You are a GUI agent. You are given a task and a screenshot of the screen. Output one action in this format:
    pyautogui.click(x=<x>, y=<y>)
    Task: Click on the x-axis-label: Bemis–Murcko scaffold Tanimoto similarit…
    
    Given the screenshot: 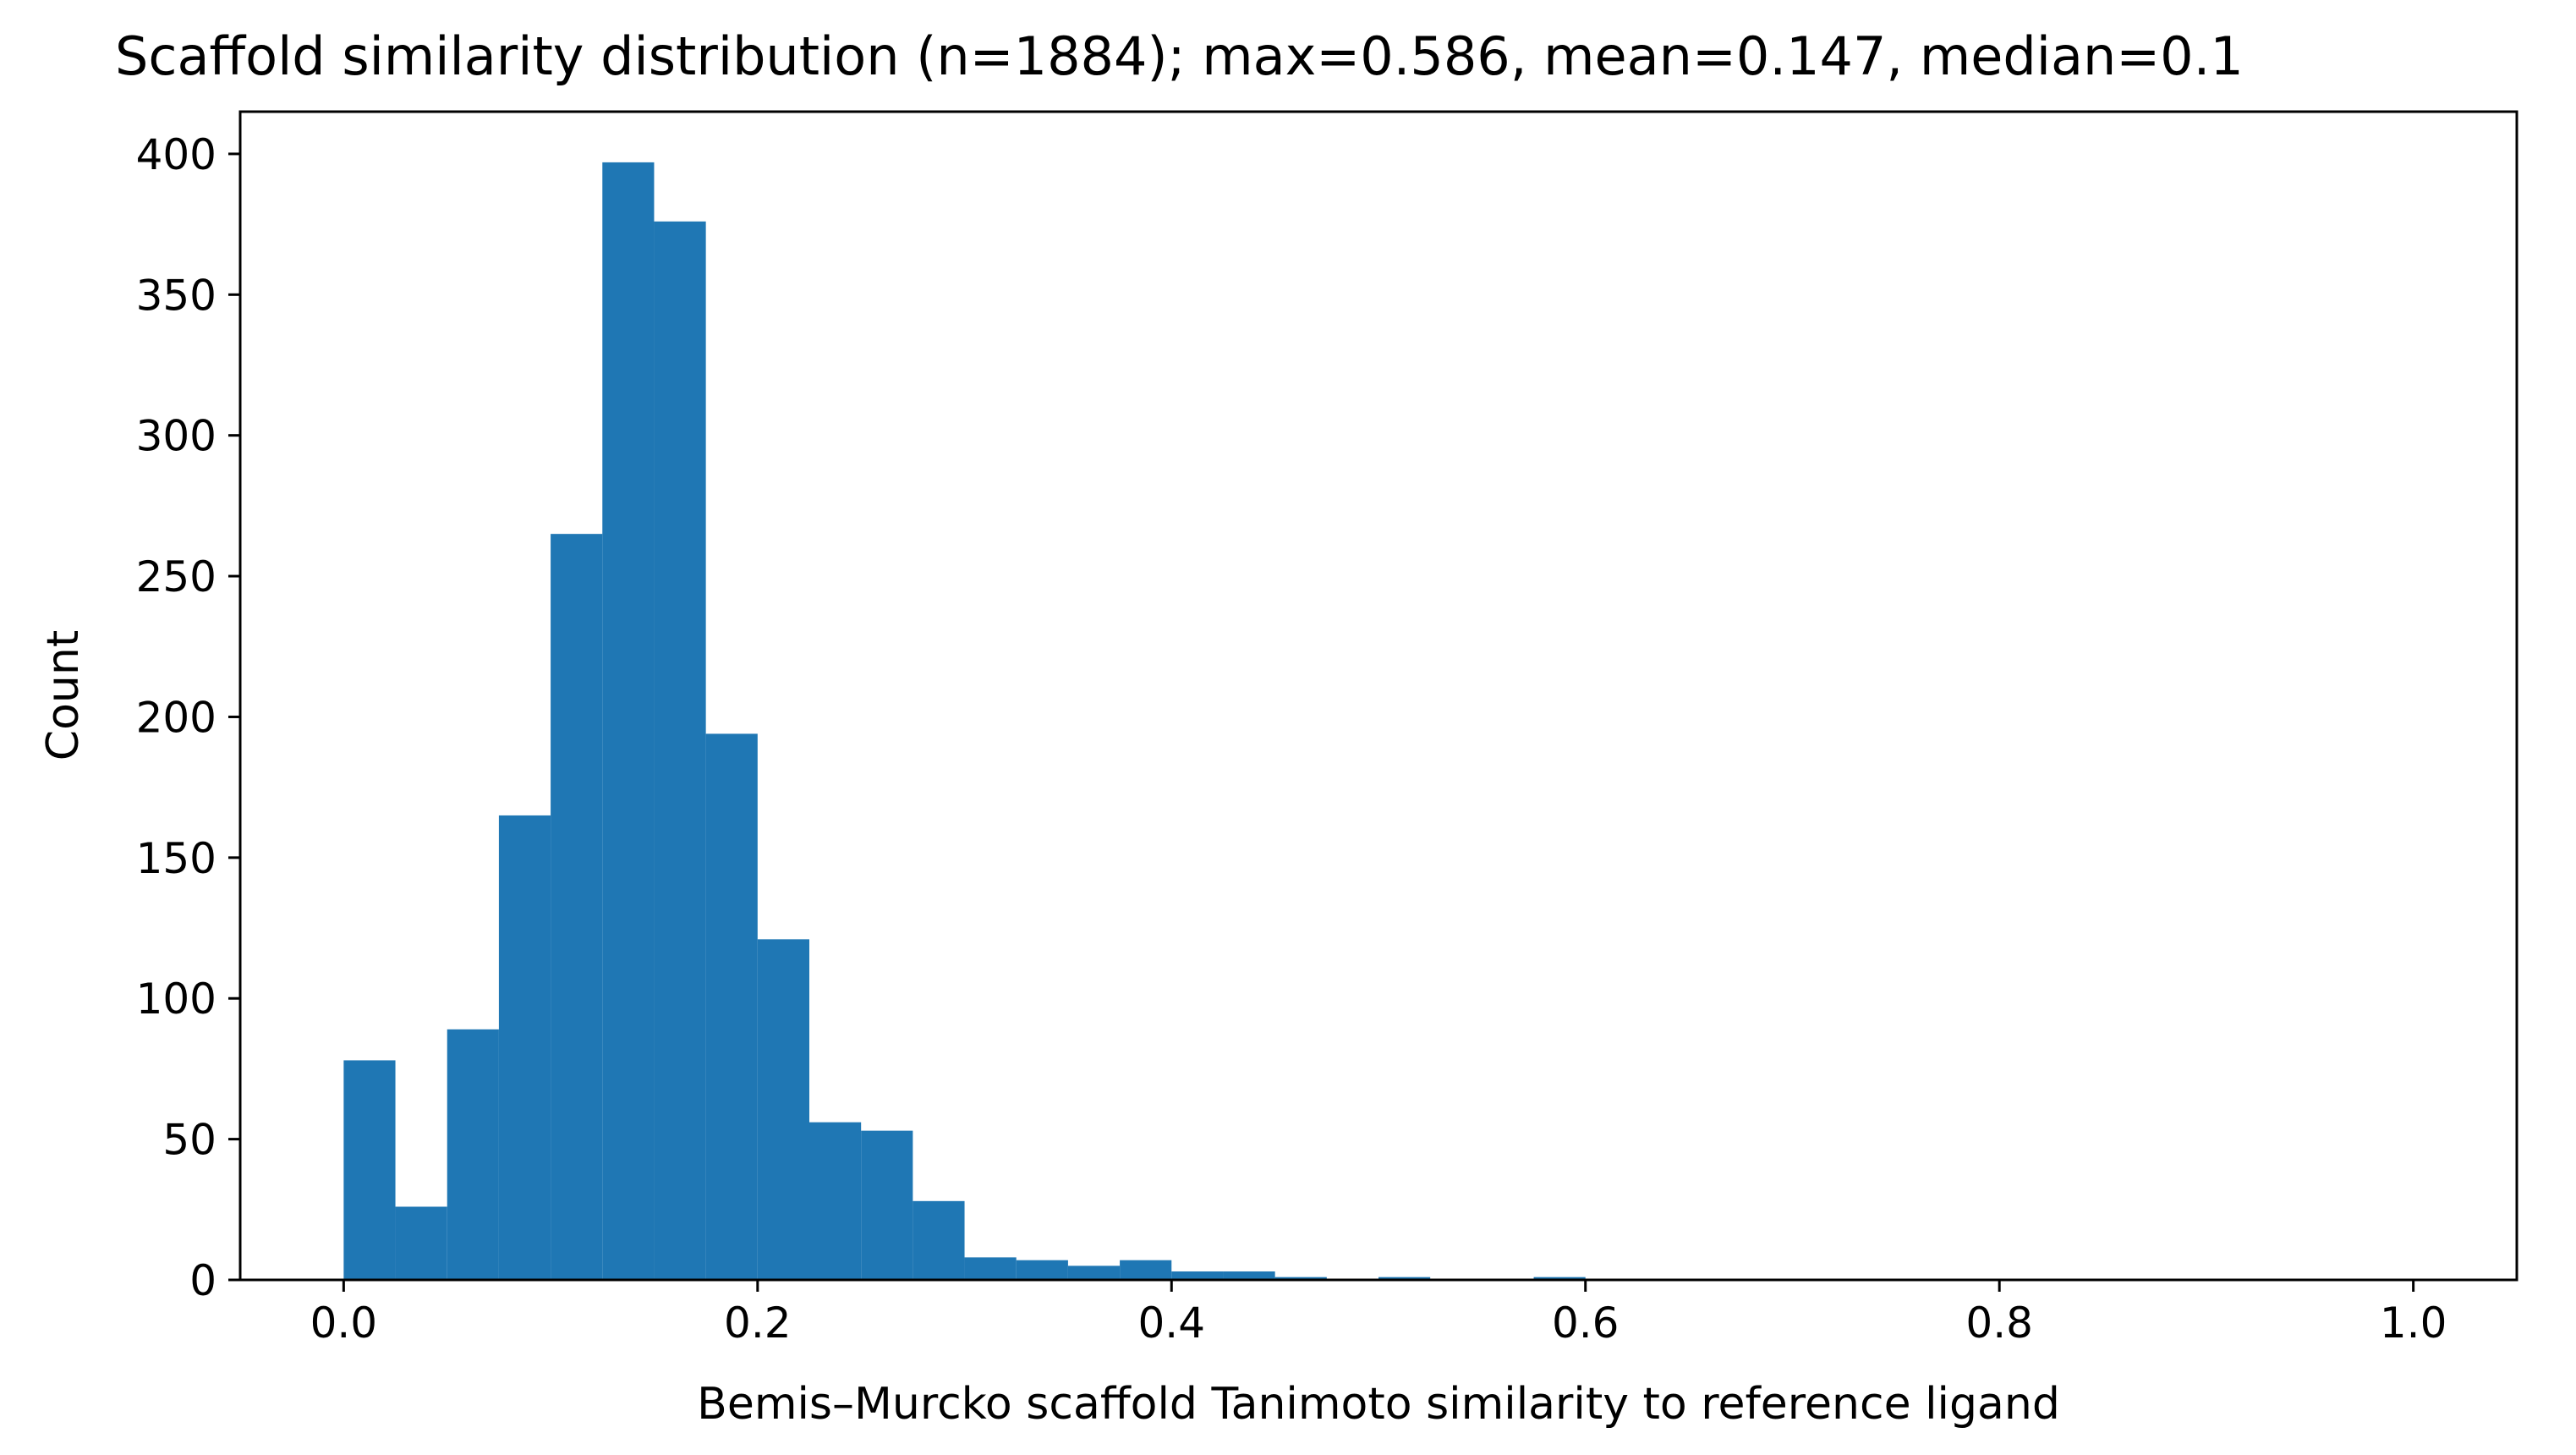 What is the action you would take?
    pyautogui.click(x=1378, y=1404)
    